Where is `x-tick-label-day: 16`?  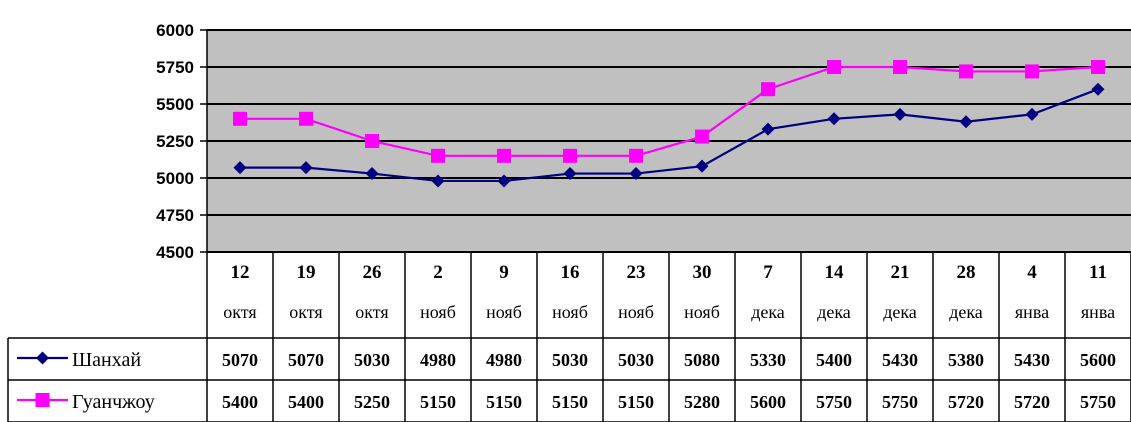
x-tick-label-day: 16 is located at coordinates (570, 272).